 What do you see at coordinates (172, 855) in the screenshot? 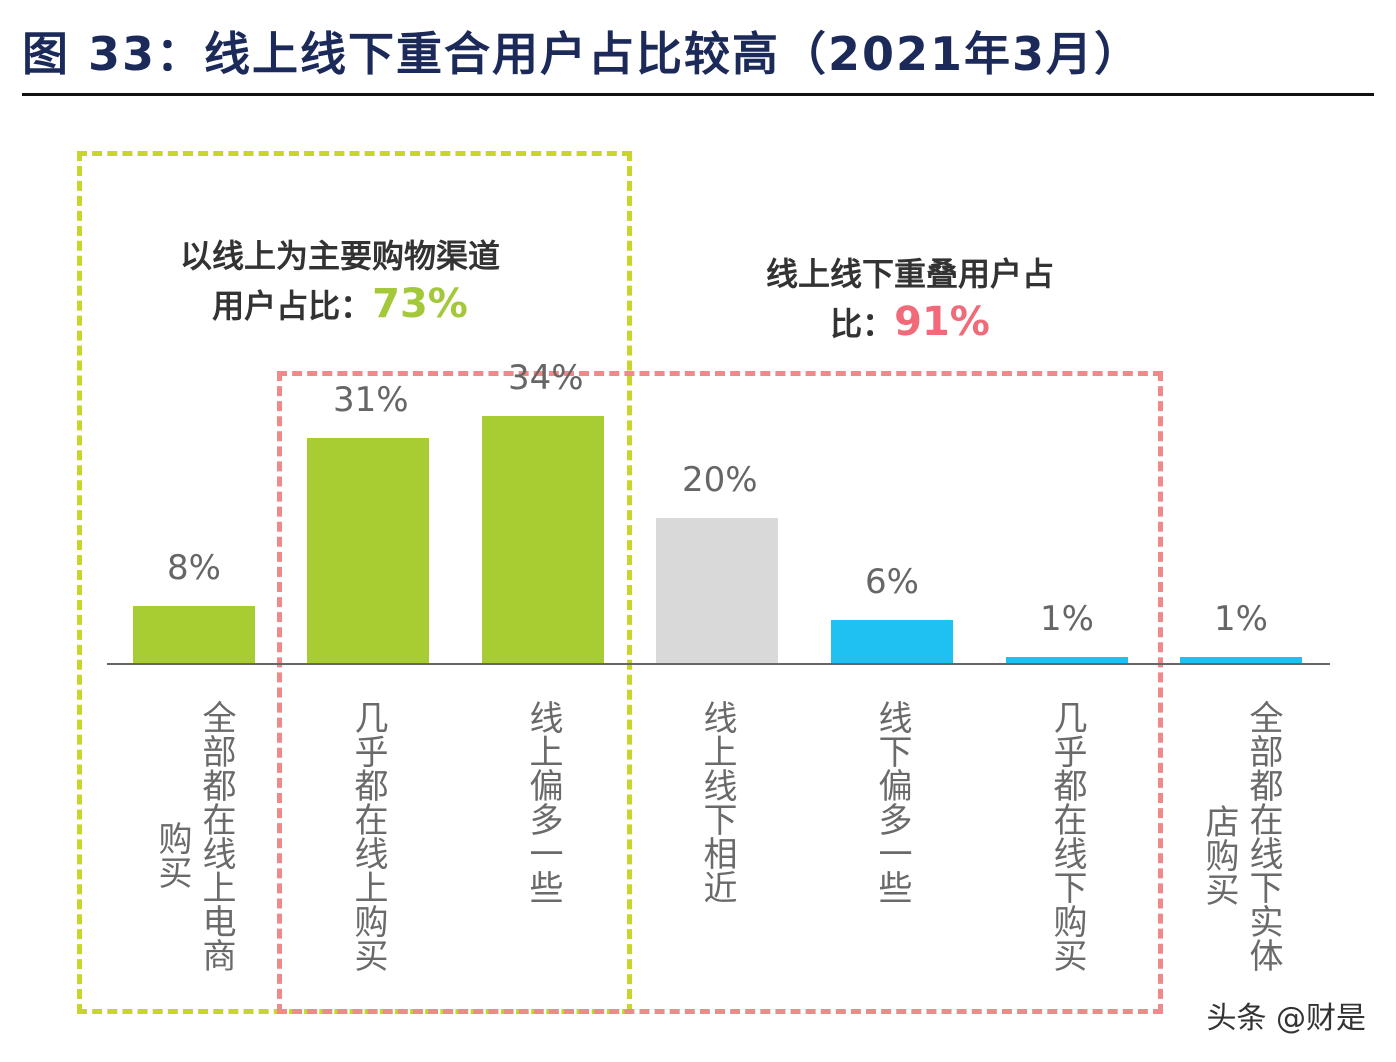
I see `category-label-line: 购买` at bounding box center [172, 855].